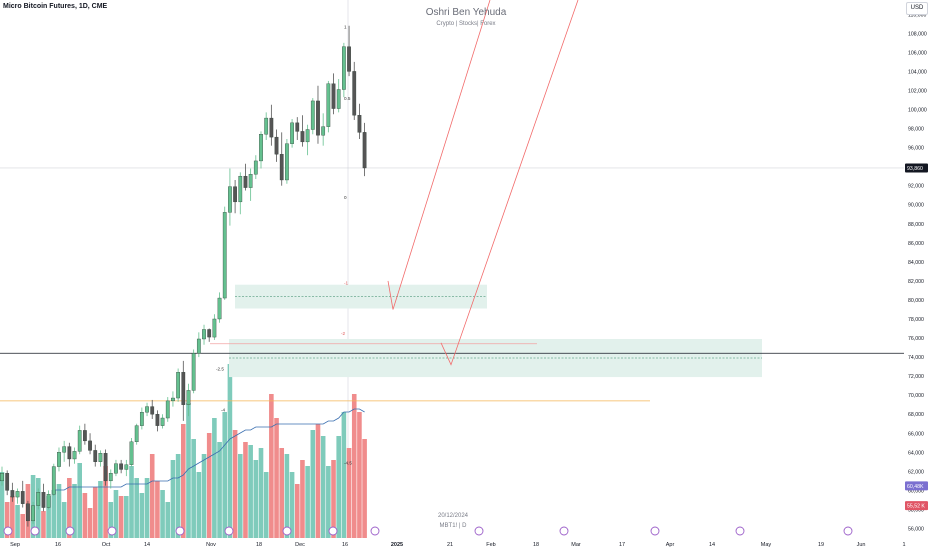  What do you see at coordinates (428, 531) in the screenshot?
I see `event-icons` at bounding box center [428, 531].